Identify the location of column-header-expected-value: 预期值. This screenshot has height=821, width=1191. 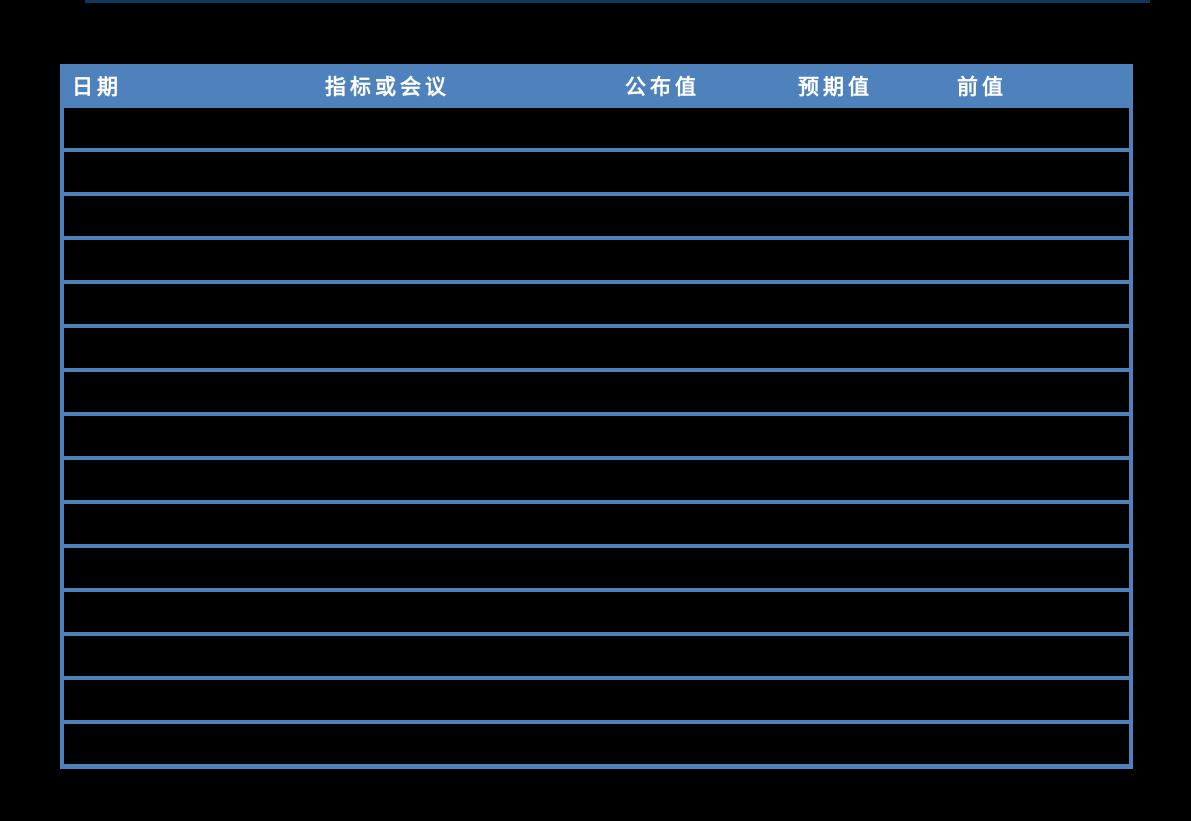
(835, 87).